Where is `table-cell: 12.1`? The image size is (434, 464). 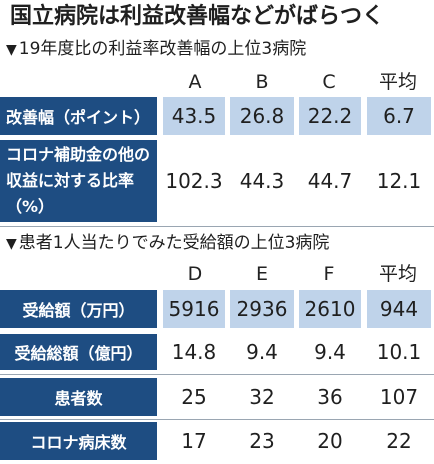 table-cell: 12.1 is located at coordinates (399, 181).